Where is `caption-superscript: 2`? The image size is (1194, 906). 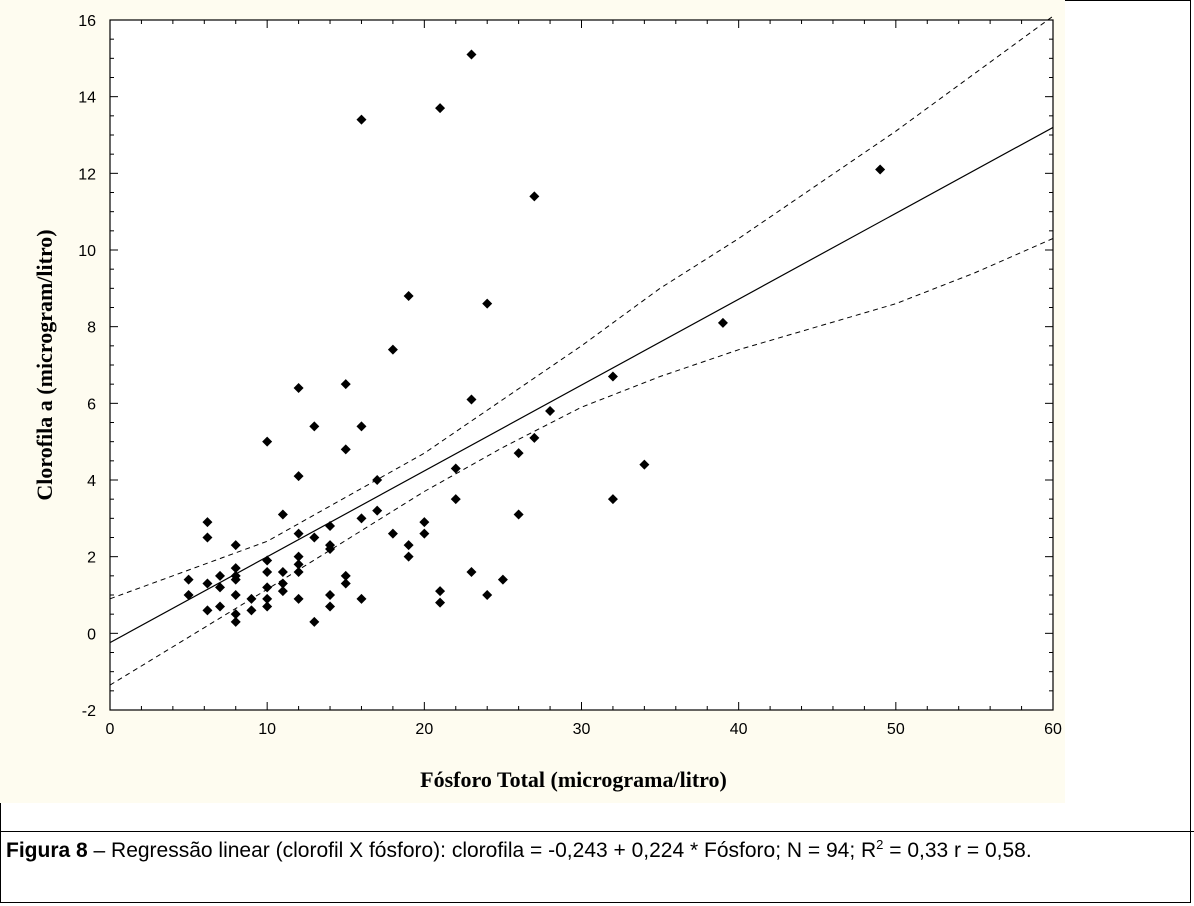
caption-superscript: 2 is located at coordinates (880, 844).